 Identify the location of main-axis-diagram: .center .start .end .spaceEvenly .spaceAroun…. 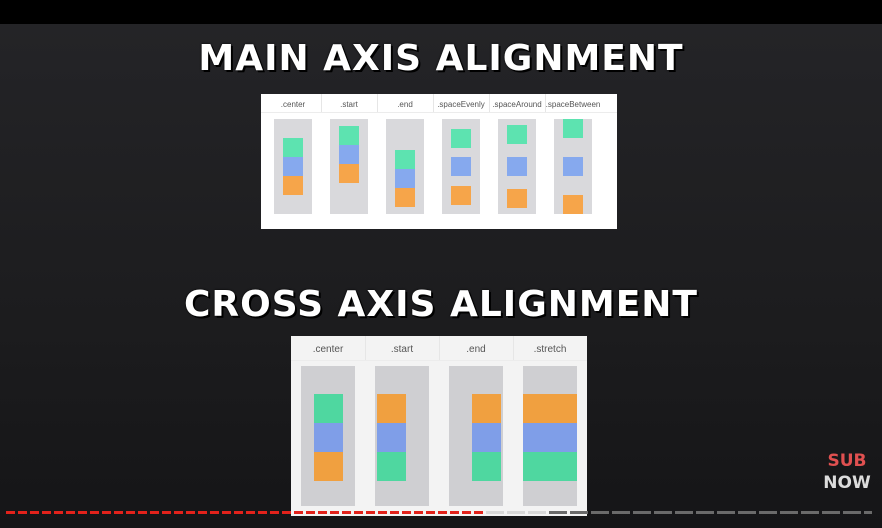
(439, 161).